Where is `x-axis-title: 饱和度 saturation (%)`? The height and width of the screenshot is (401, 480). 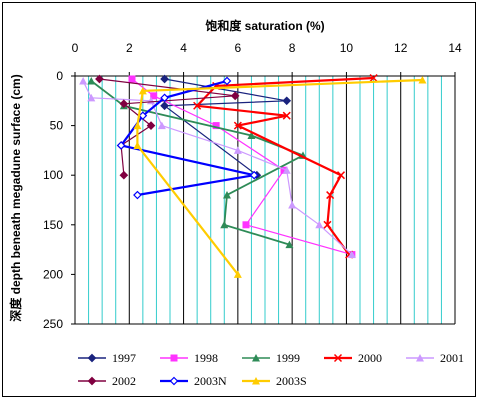
x-axis-title: 饱和度 saturation (%) is located at coordinates (264, 25).